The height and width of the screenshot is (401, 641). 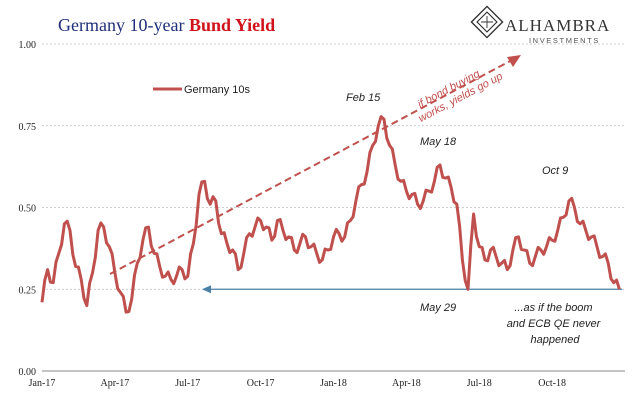 What do you see at coordinates (363, 98) in the screenshot?
I see `annotation-feb15: Feb 15` at bounding box center [363, 98].